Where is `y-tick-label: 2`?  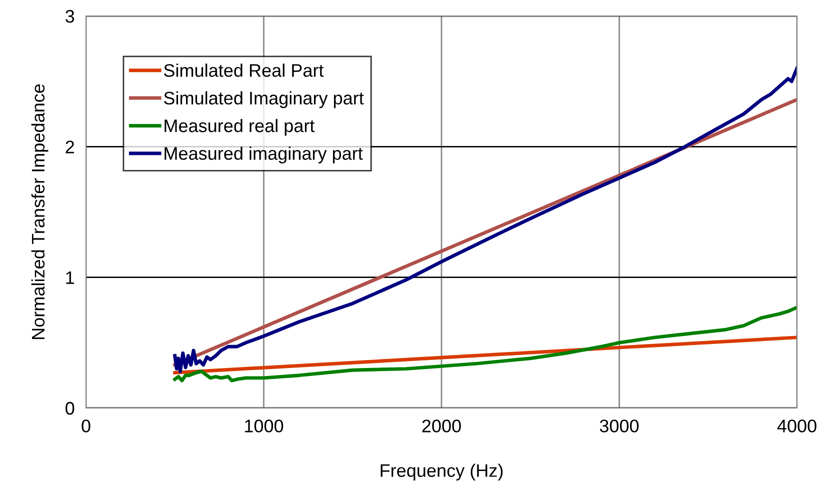 y-tick-label: 2 is located at coordinates (70, 147).